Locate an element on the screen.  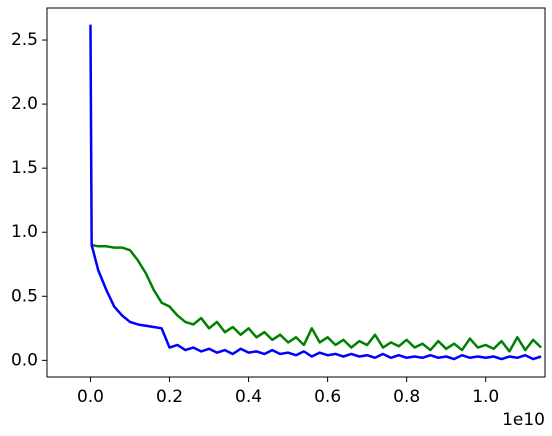
x-offset-label: 1e10 is located at coordinates (523, 420).